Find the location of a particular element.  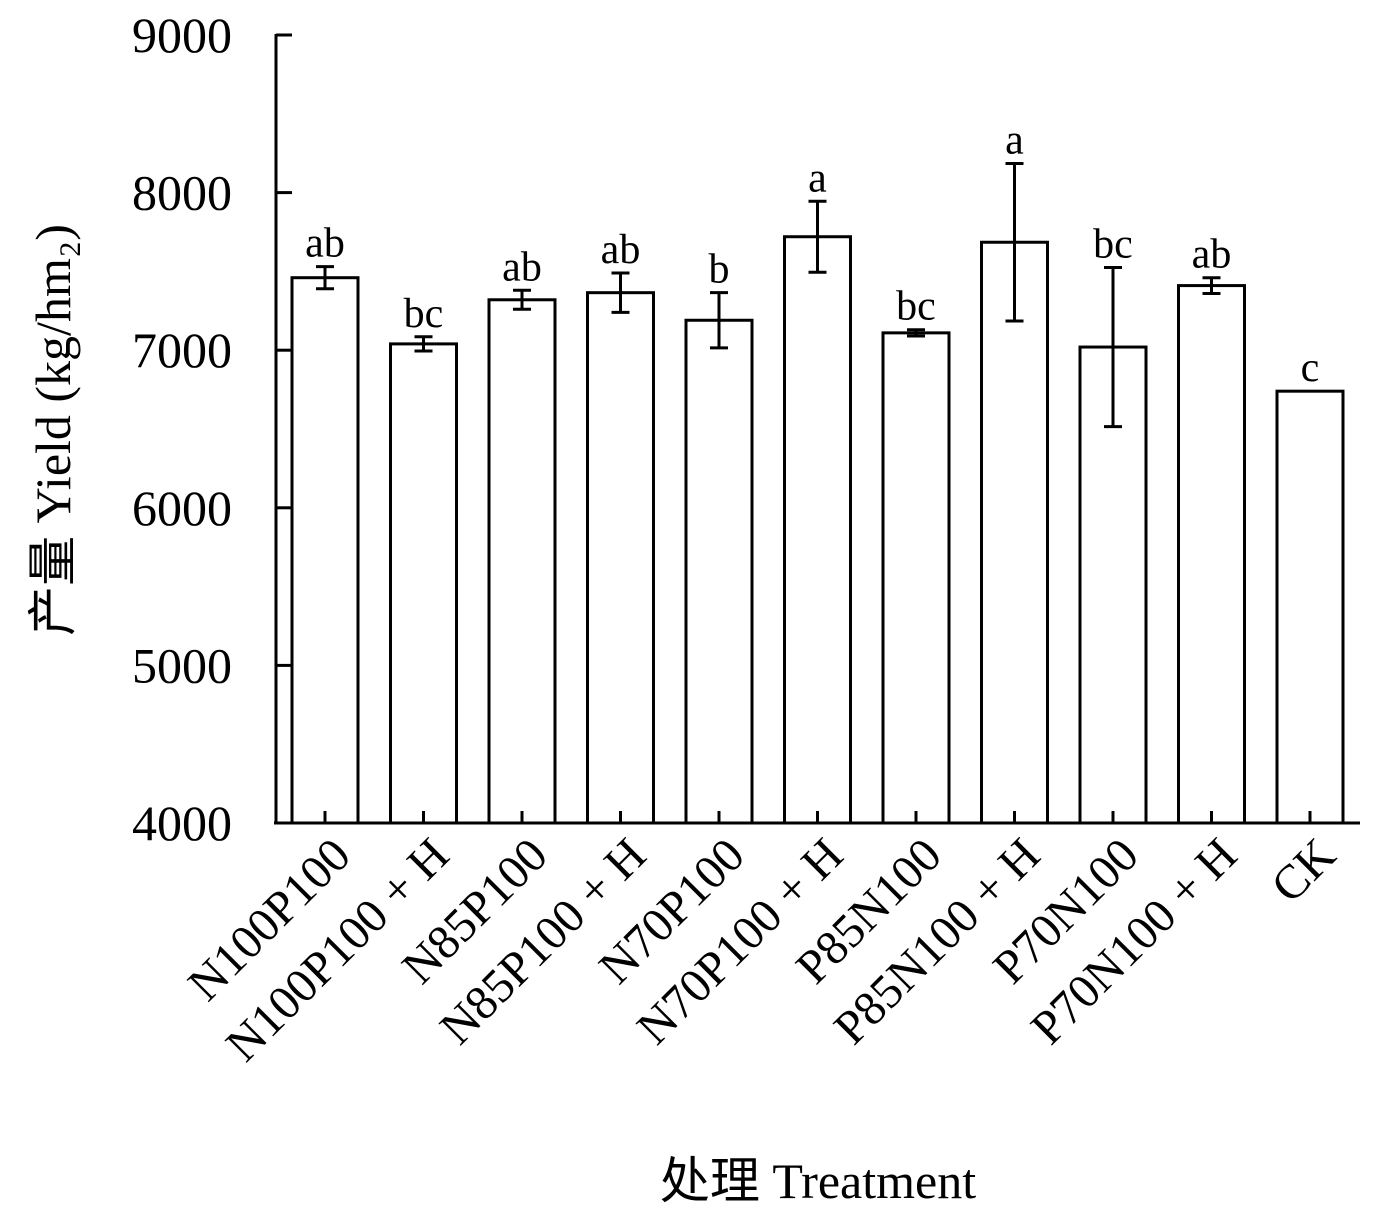

x-ticks-layer is located at coordinates (817, 817).